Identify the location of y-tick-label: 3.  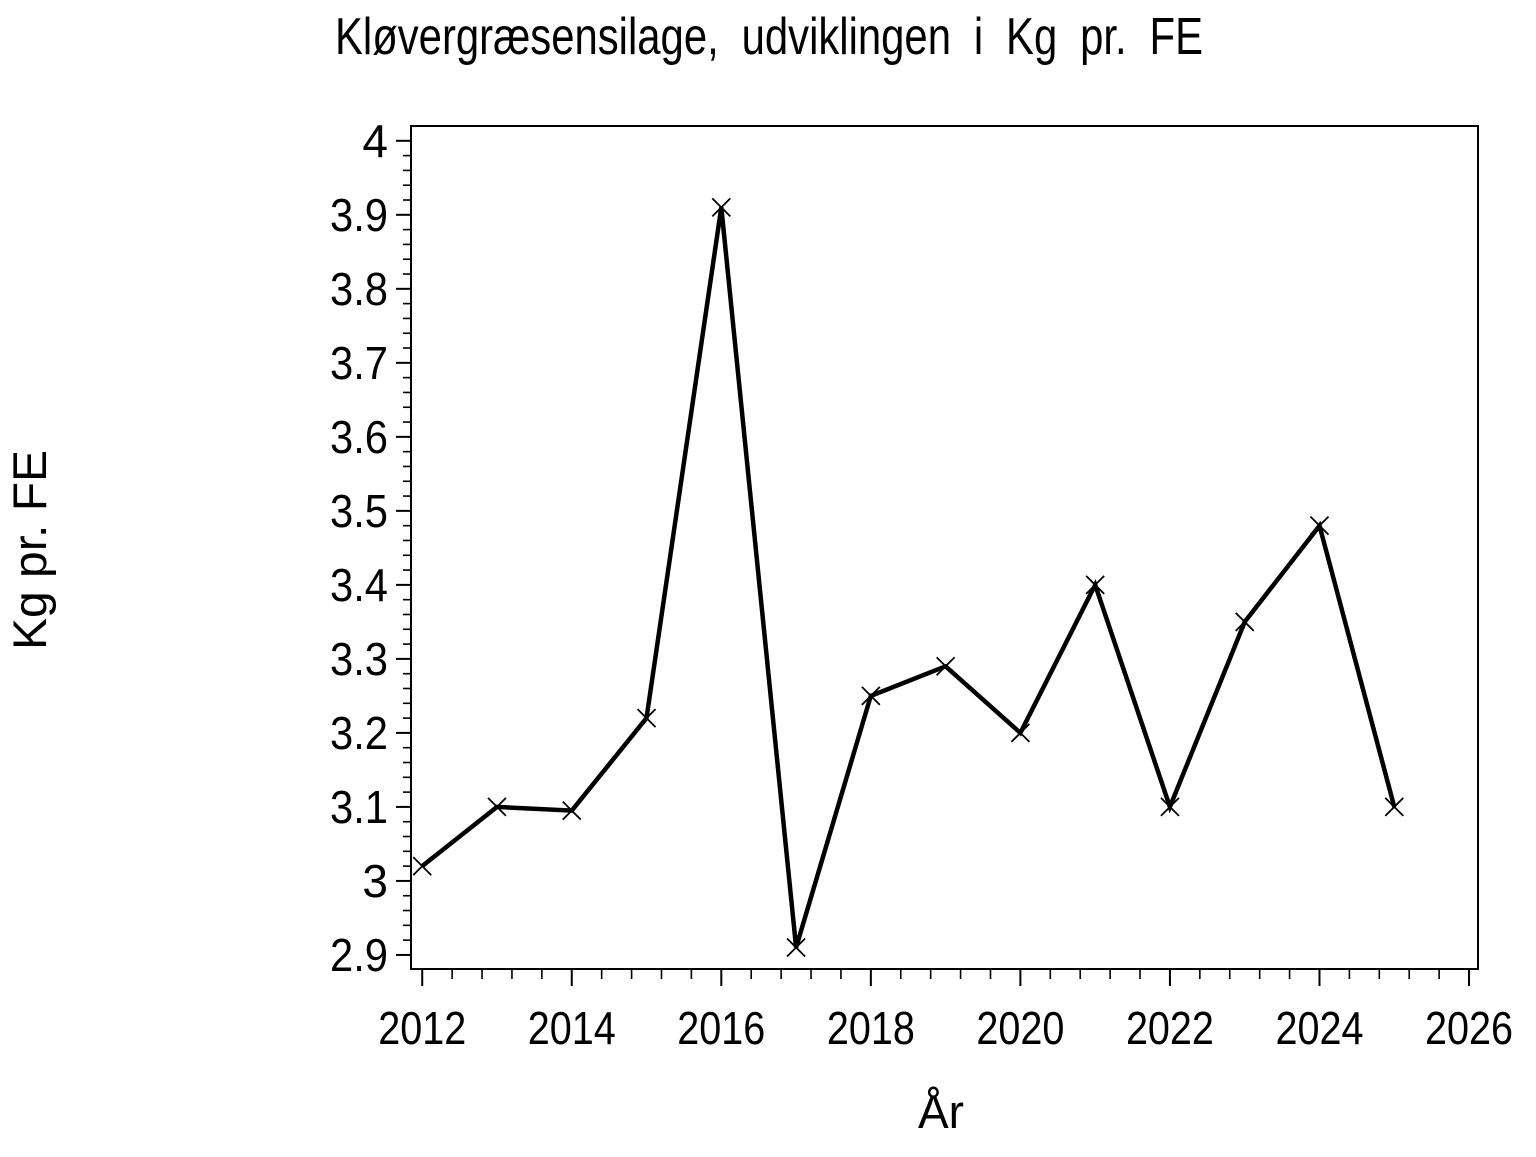
(375, 881).